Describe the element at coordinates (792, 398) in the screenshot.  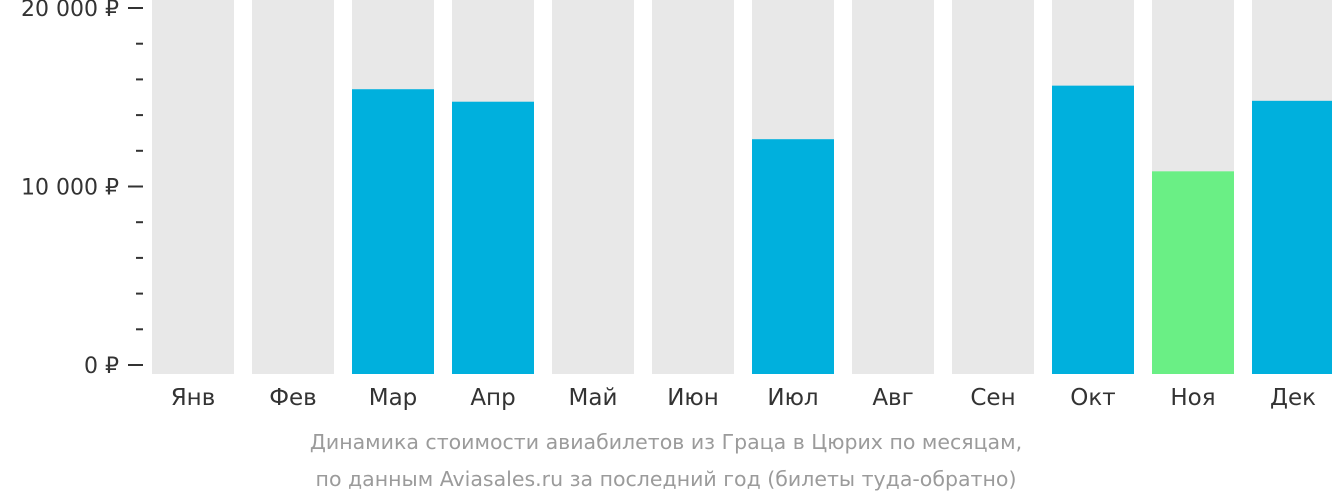
I see `x-tick-label: Июл` at that location.